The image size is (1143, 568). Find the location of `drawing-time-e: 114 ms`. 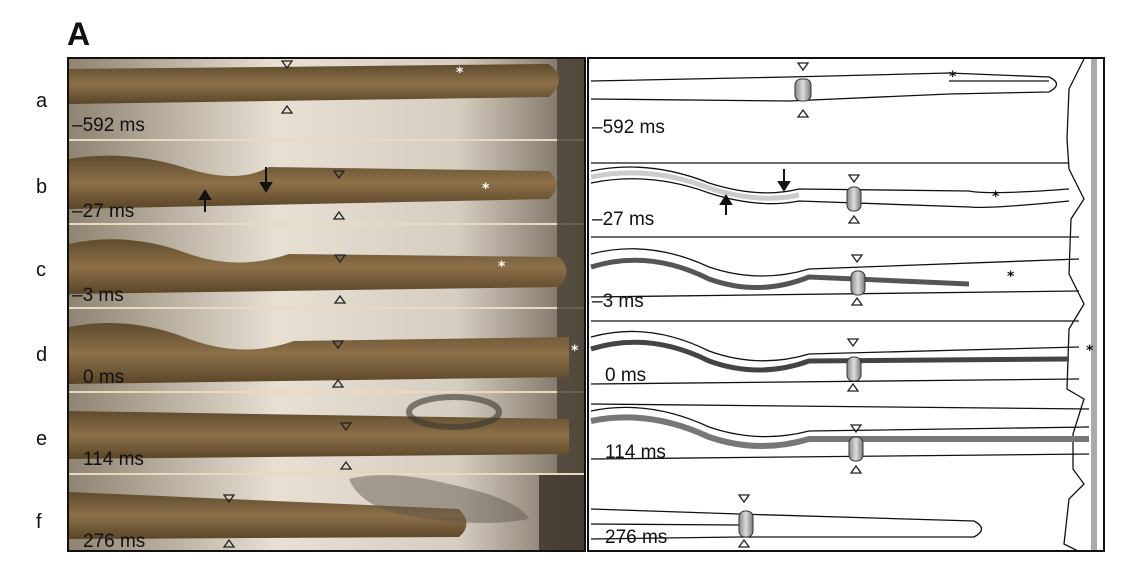

drawing-time-e: 114 ms is located at coordinates (635, 452).